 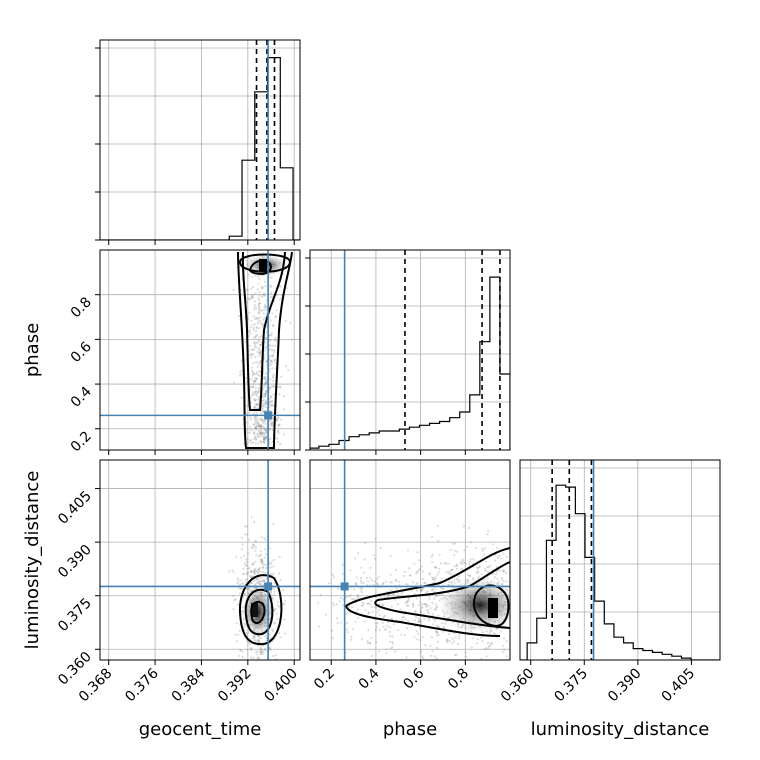 What do you see at coordinates (262, 350) in the screenshot?
I see `samples-geocent-time-phase` at bounding box center [262, 350].